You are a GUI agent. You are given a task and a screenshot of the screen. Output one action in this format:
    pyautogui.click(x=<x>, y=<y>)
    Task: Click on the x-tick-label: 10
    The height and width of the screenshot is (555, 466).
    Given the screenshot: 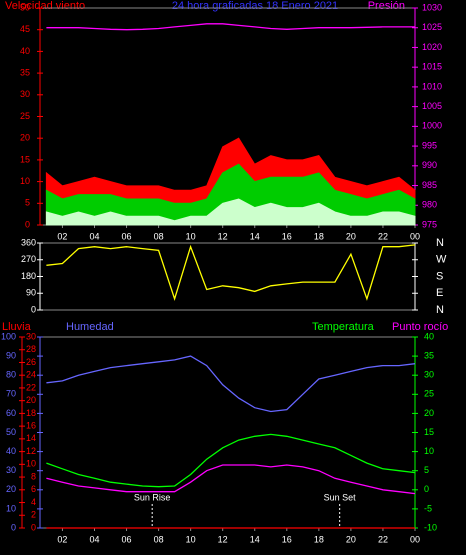 What is the action you would take?
    pyautogui.click(x=191, y=539)
    